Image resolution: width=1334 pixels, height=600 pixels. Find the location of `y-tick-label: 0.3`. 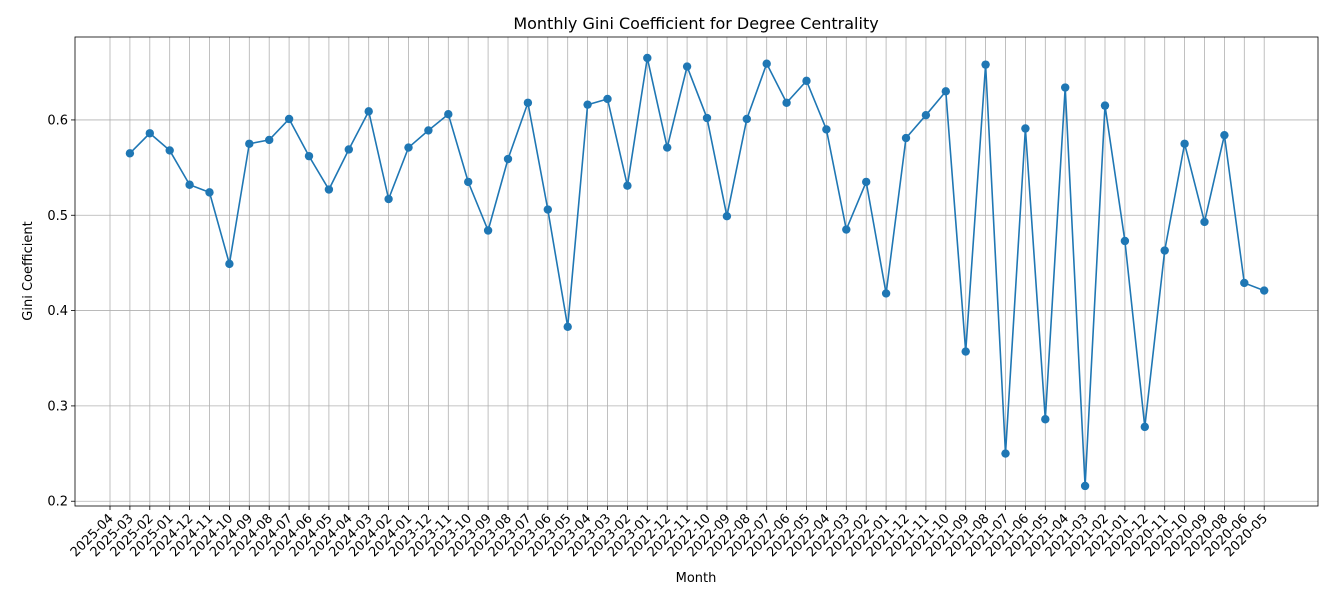

y-tick-label: 0.3 is located at coordinates (57, 406).